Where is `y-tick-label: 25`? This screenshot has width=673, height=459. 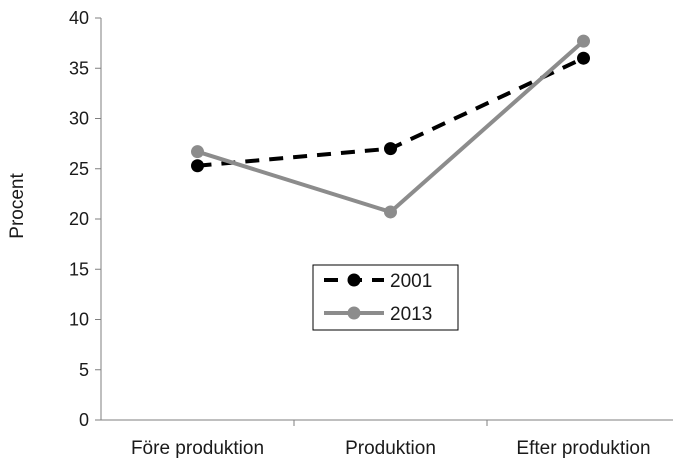 y-tick-label: 25 is located at coordinates (79, 169).